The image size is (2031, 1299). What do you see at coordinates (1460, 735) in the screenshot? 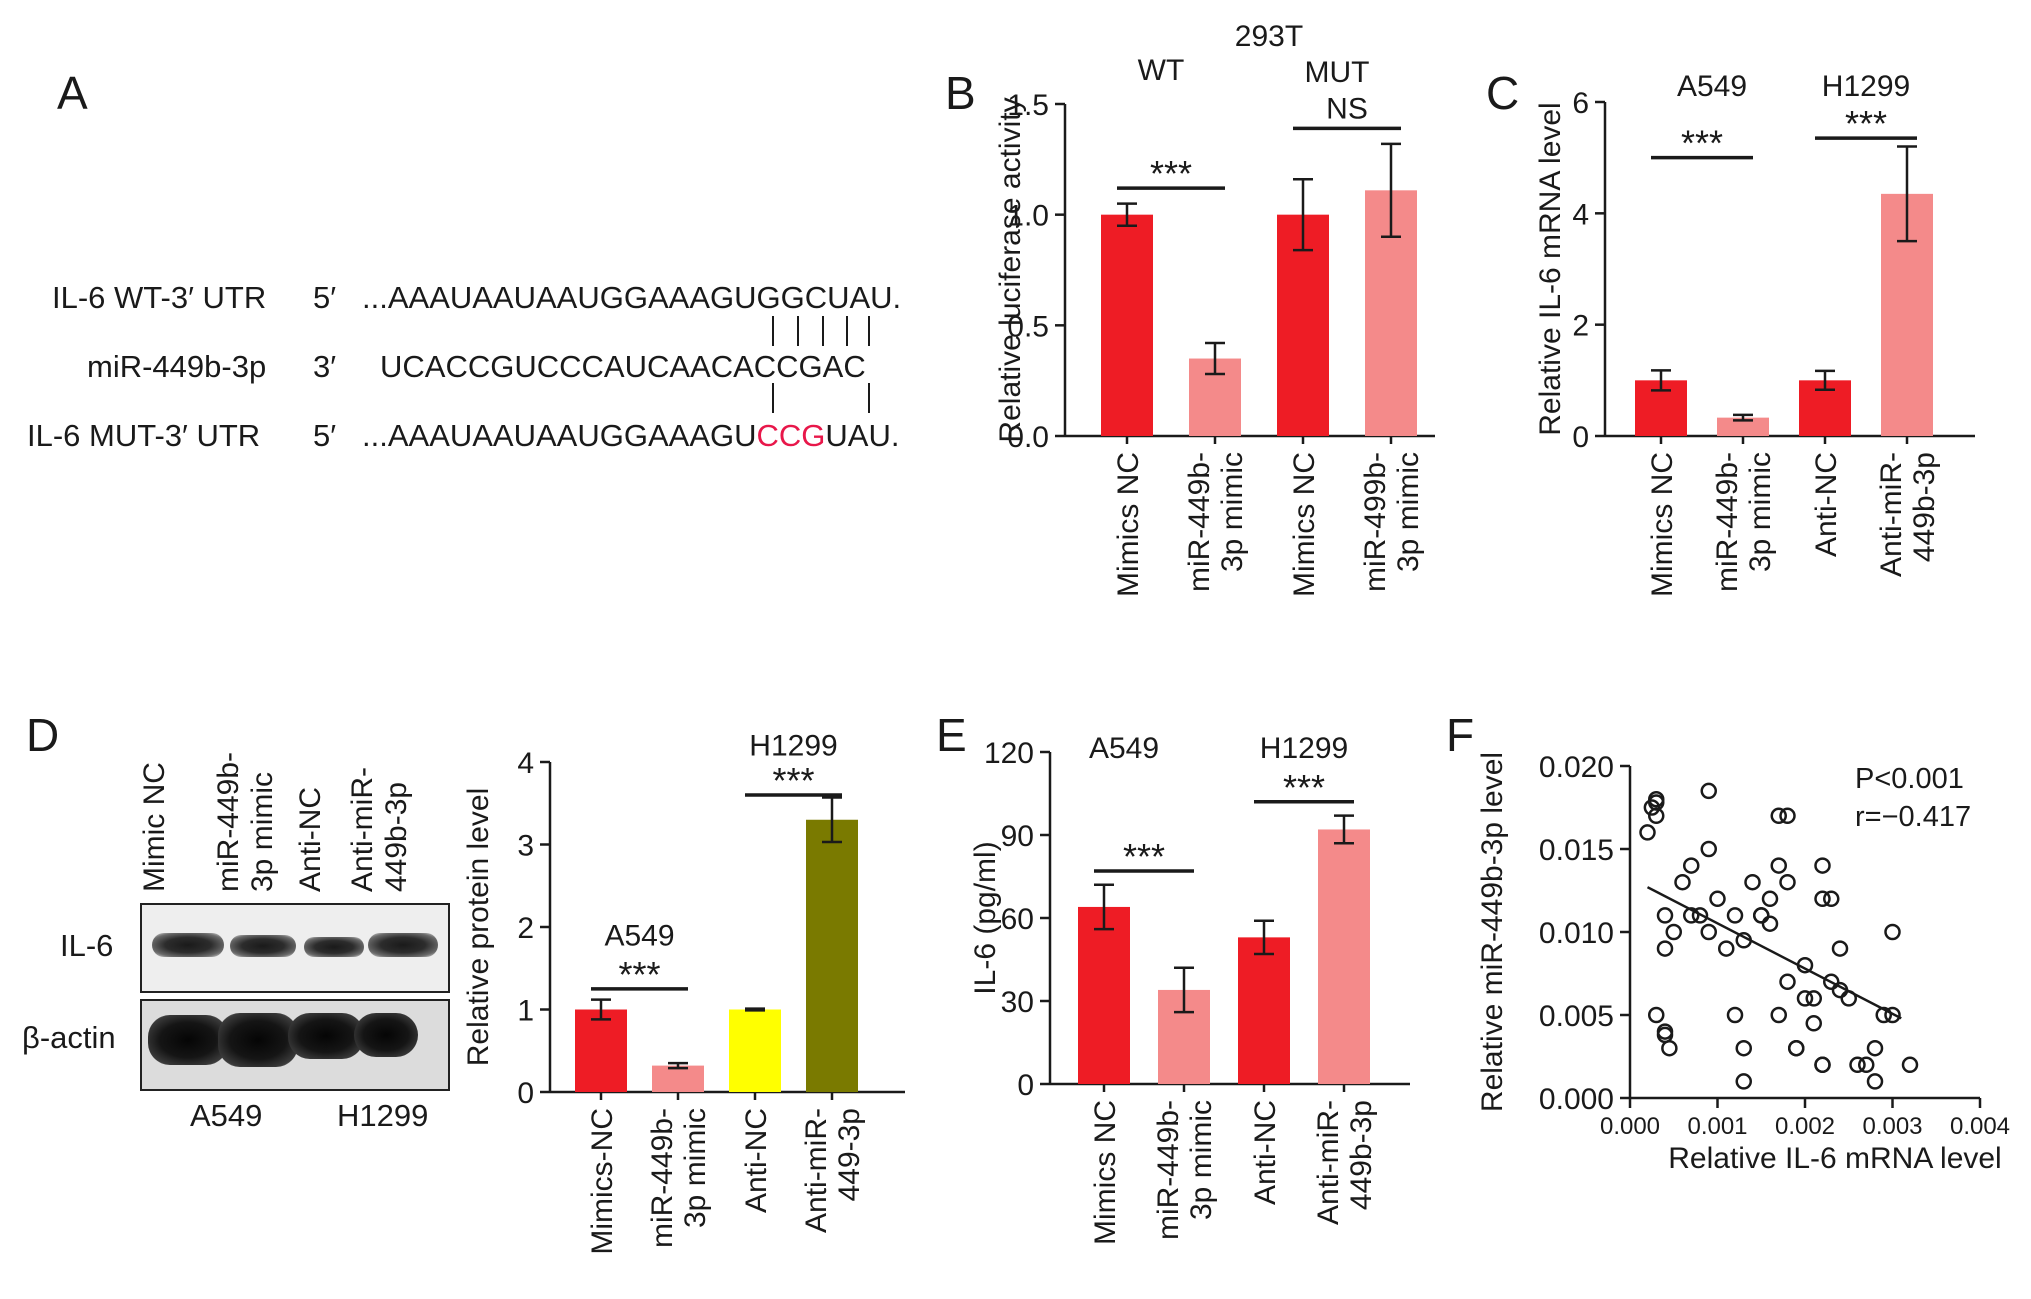
I see `panel-letter-f: F` at bounding box center [1460, 735].